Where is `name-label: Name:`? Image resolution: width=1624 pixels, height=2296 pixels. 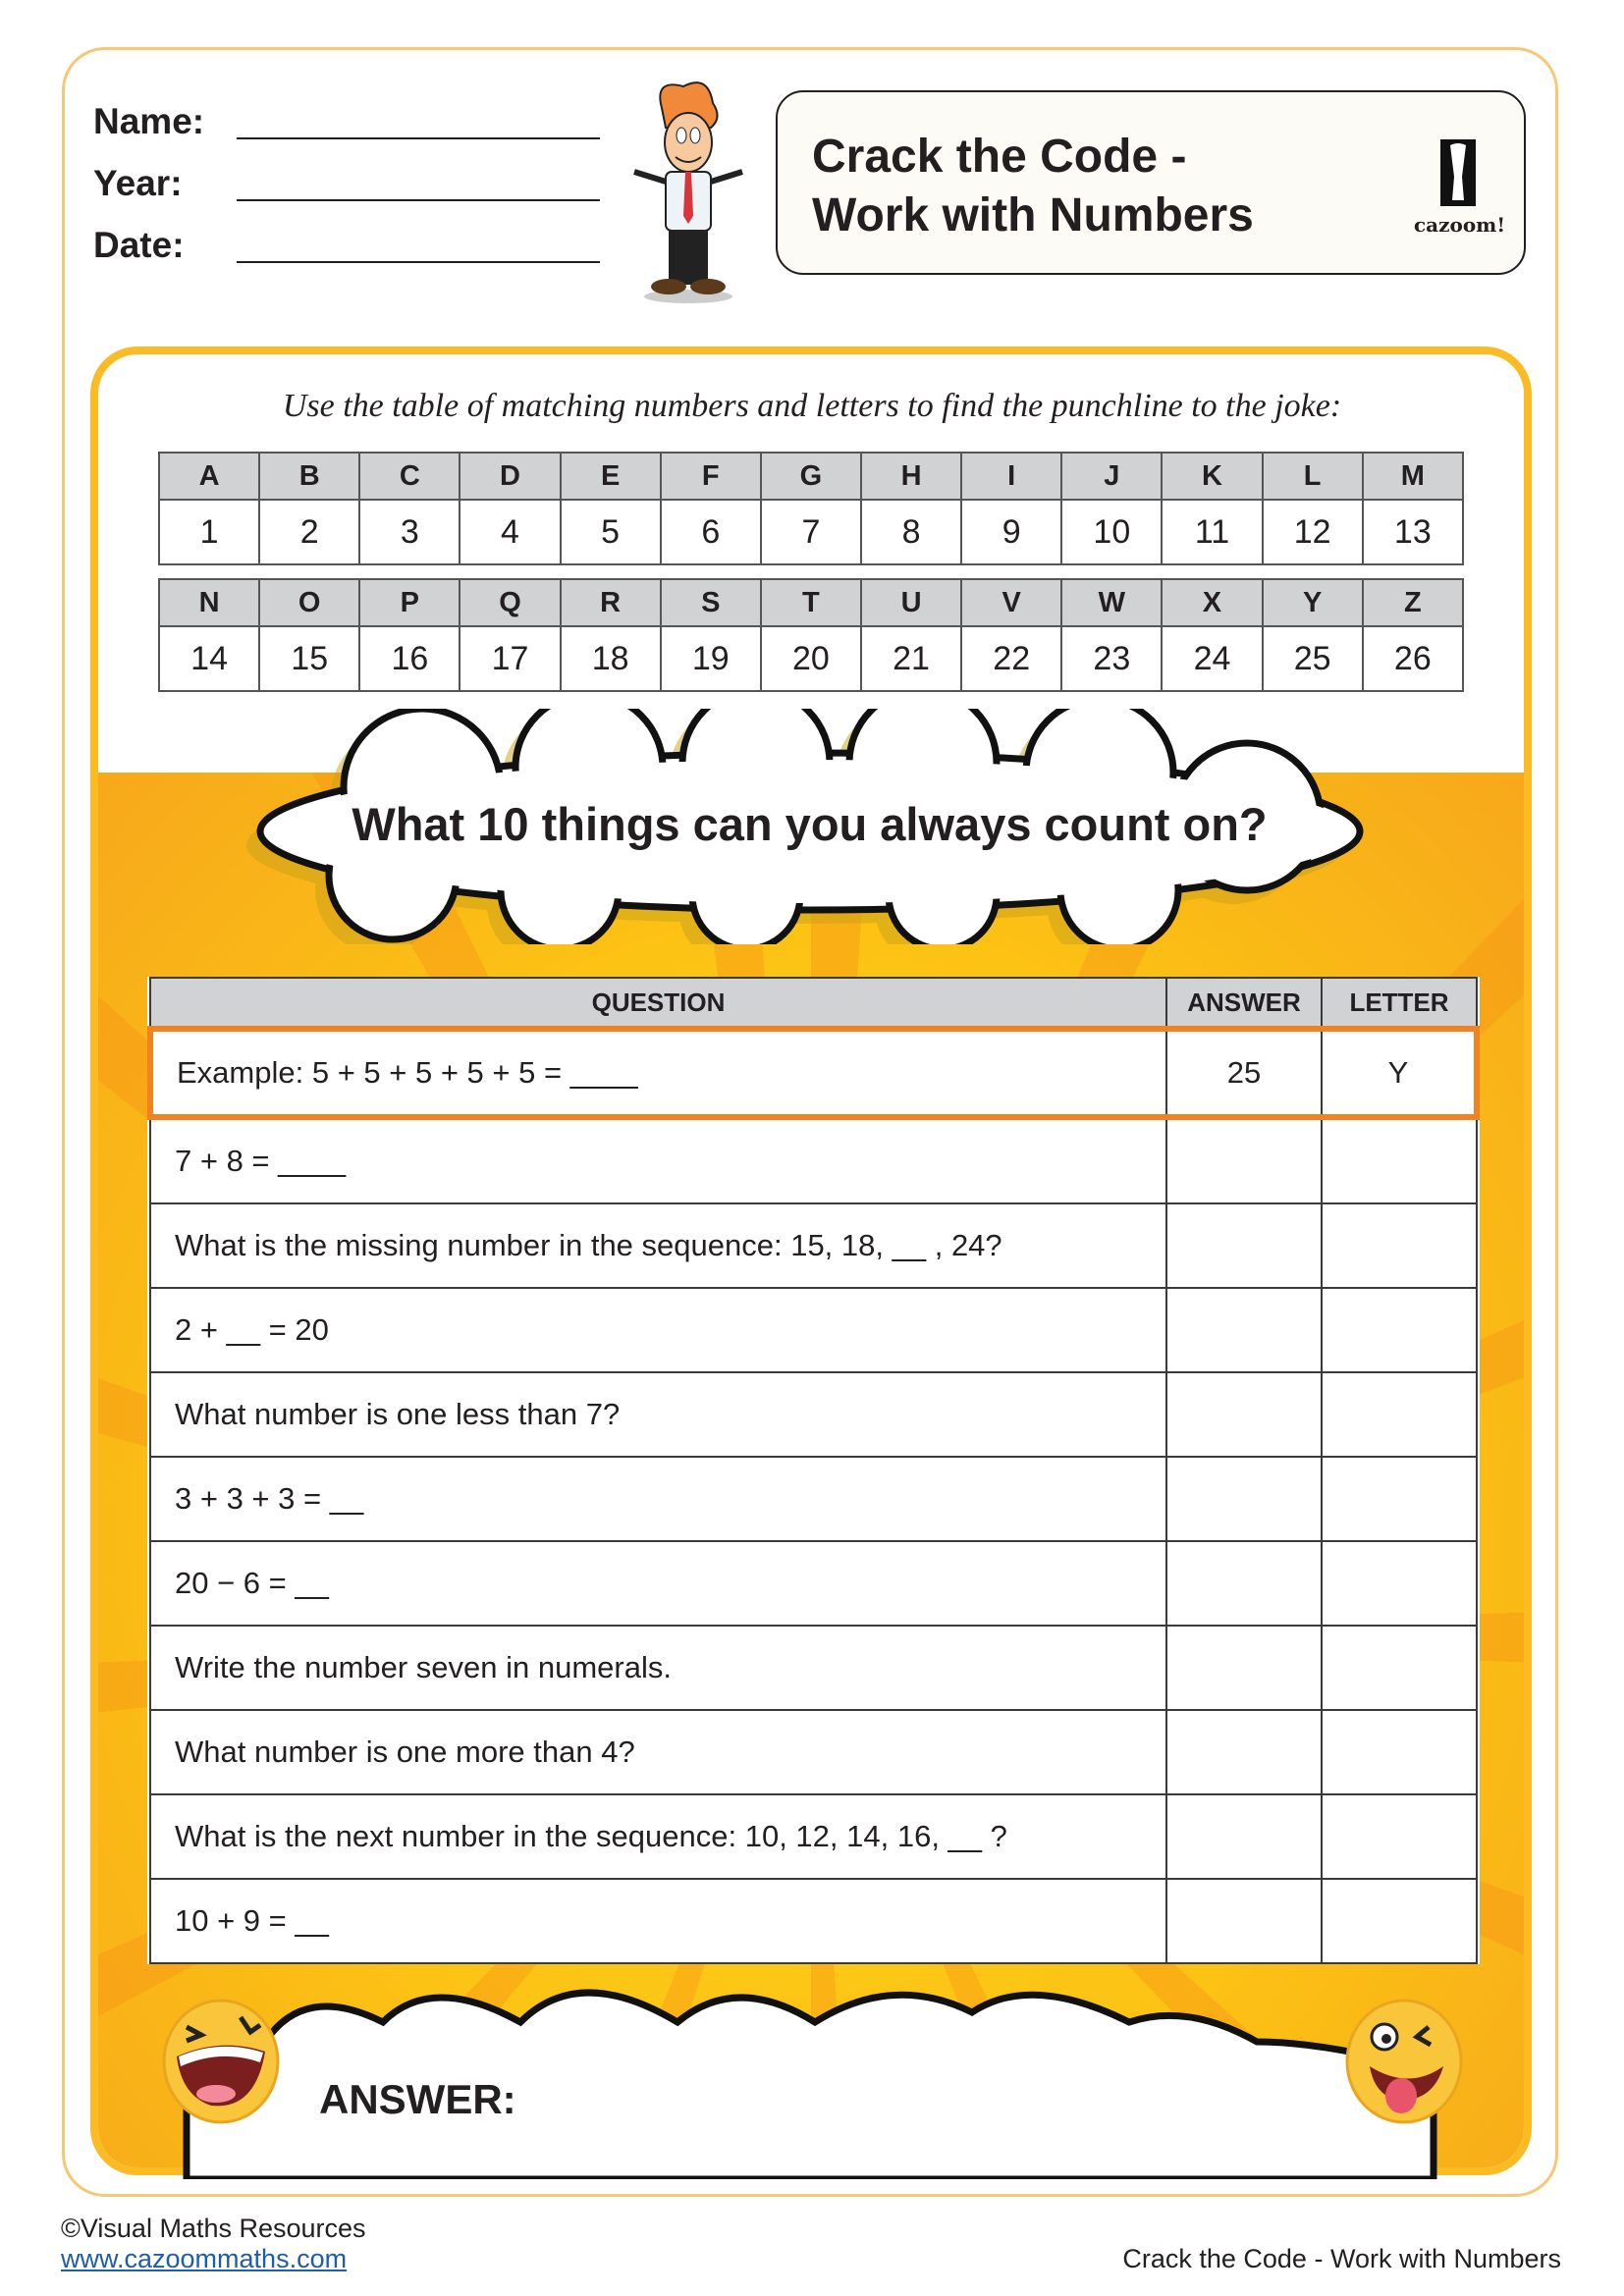 name-label: Name: is located at coordinates (149, 121).